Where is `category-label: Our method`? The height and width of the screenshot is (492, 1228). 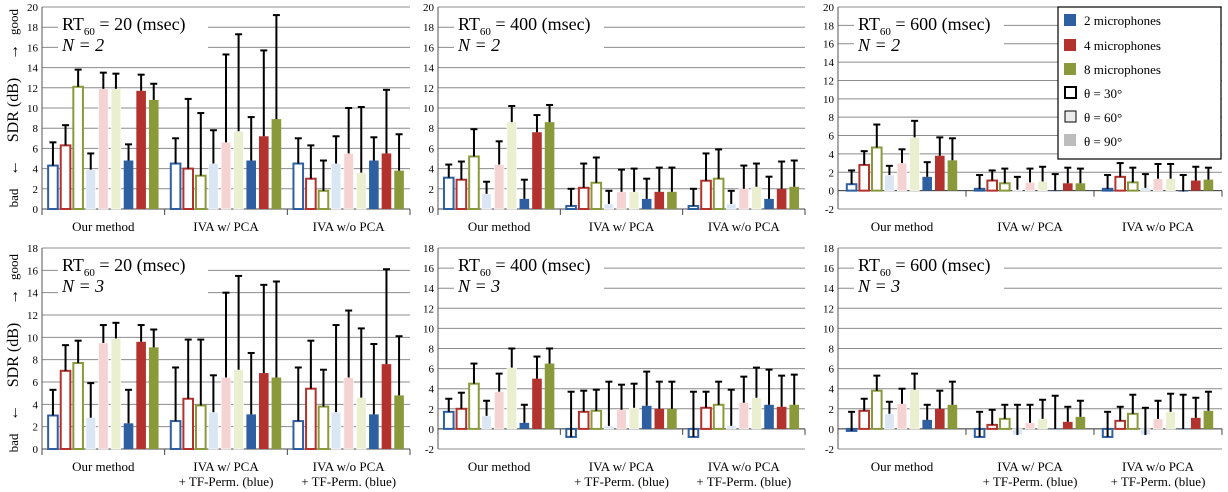 category-label: Our method is located at coordinates (103, 466).